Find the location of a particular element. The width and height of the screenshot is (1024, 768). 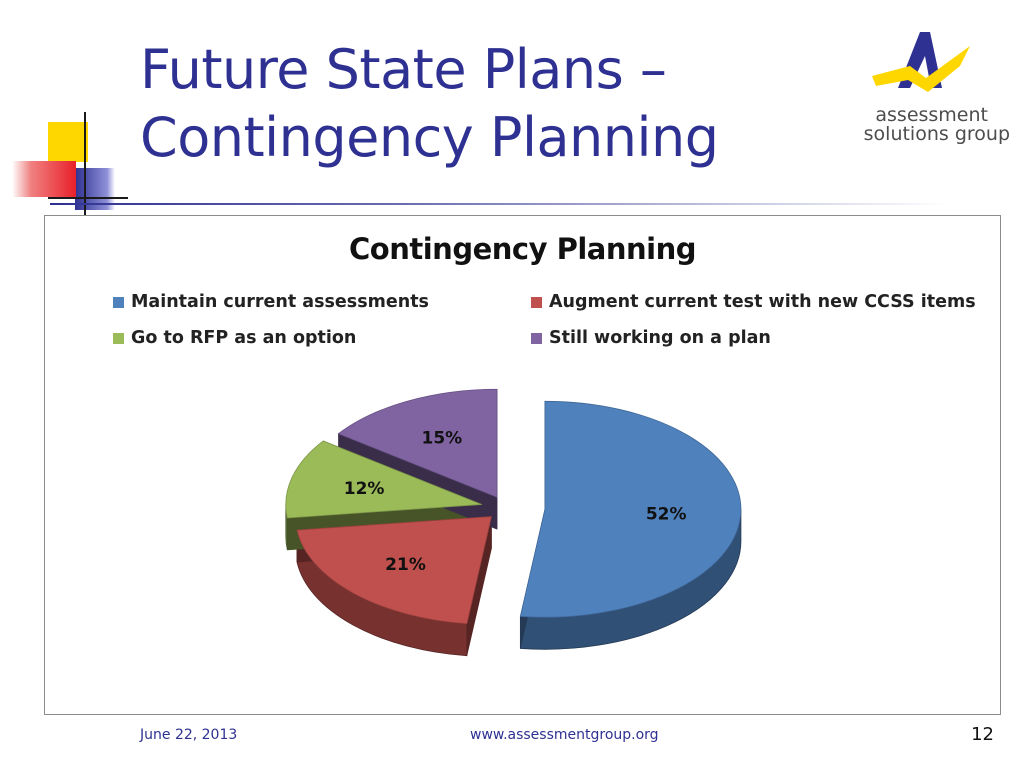

legend-item-3: Go to RFP as an option is located at coordinates (234, 338).